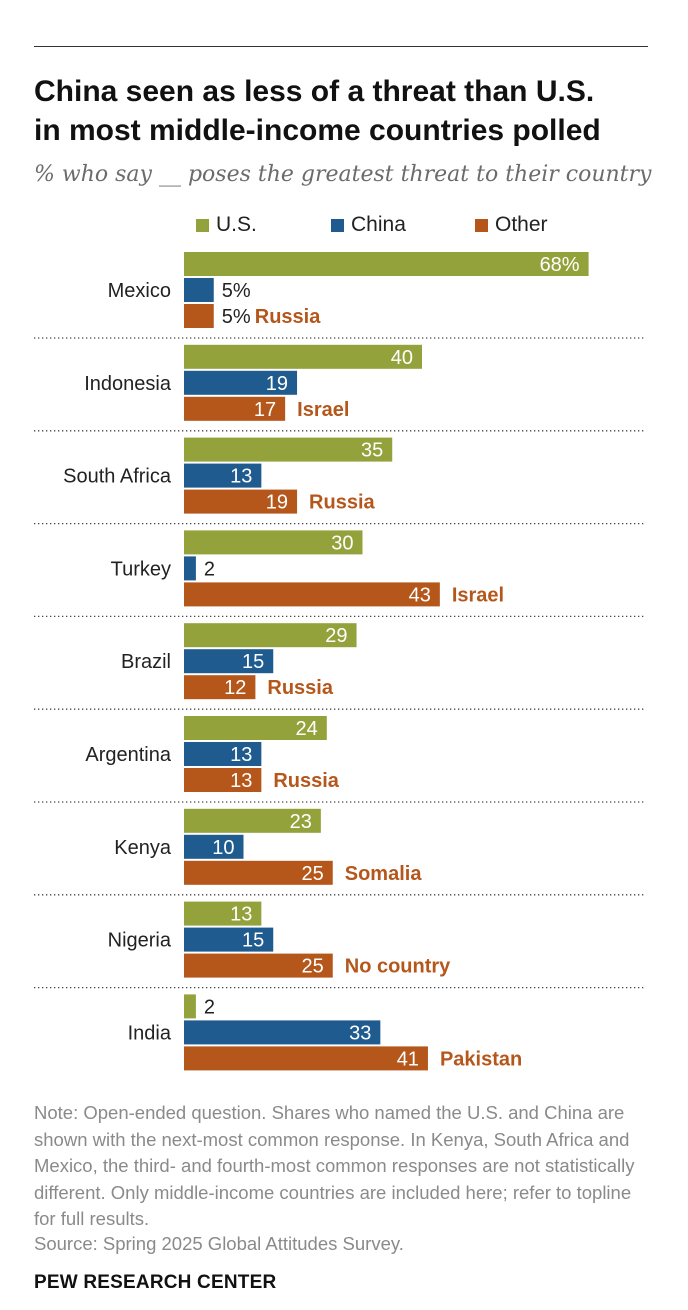 The image size is (688, 1310). What do you see at coordinates (209, 1007) in the screenshot?
I see `value-label-us-india: 2` at bounding box center [209, 1007].